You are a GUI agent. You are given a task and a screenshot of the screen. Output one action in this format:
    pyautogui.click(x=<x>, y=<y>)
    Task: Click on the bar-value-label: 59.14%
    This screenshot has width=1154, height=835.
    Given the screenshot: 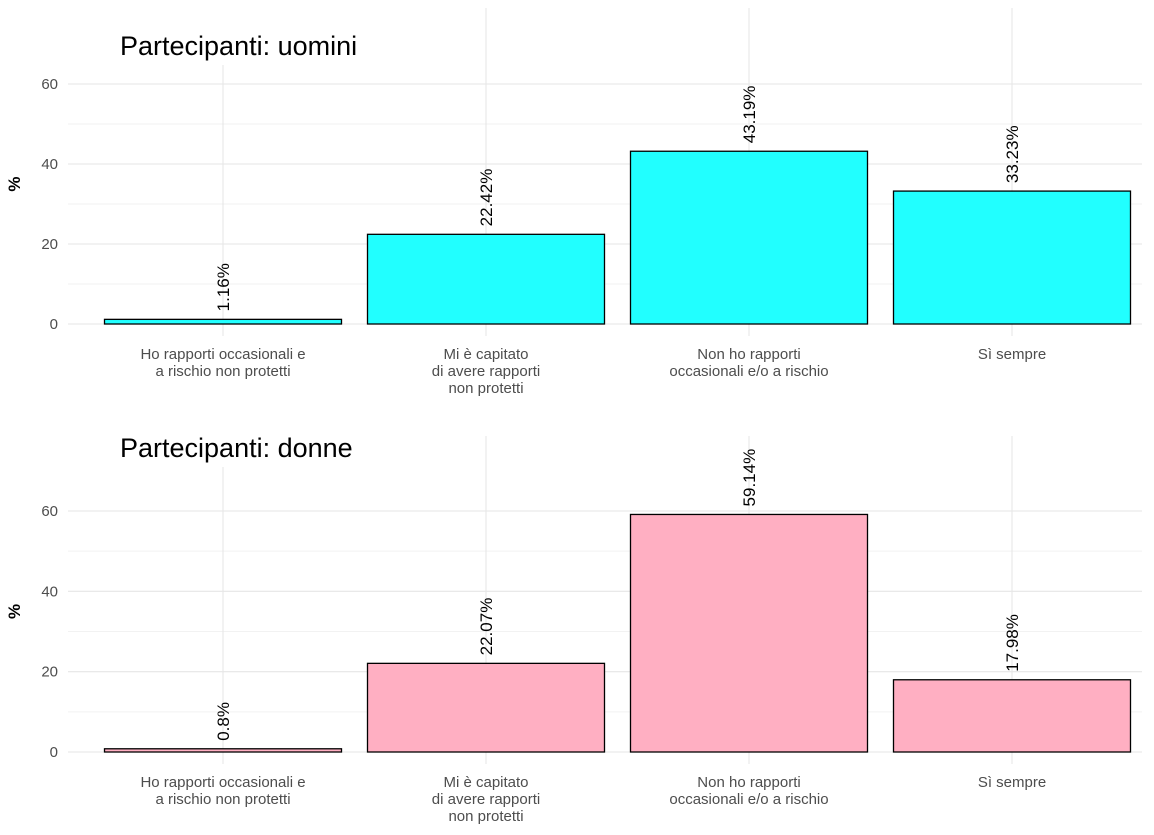 What is the action you would take?
    pyautogui.click(x=749, y=478)
    